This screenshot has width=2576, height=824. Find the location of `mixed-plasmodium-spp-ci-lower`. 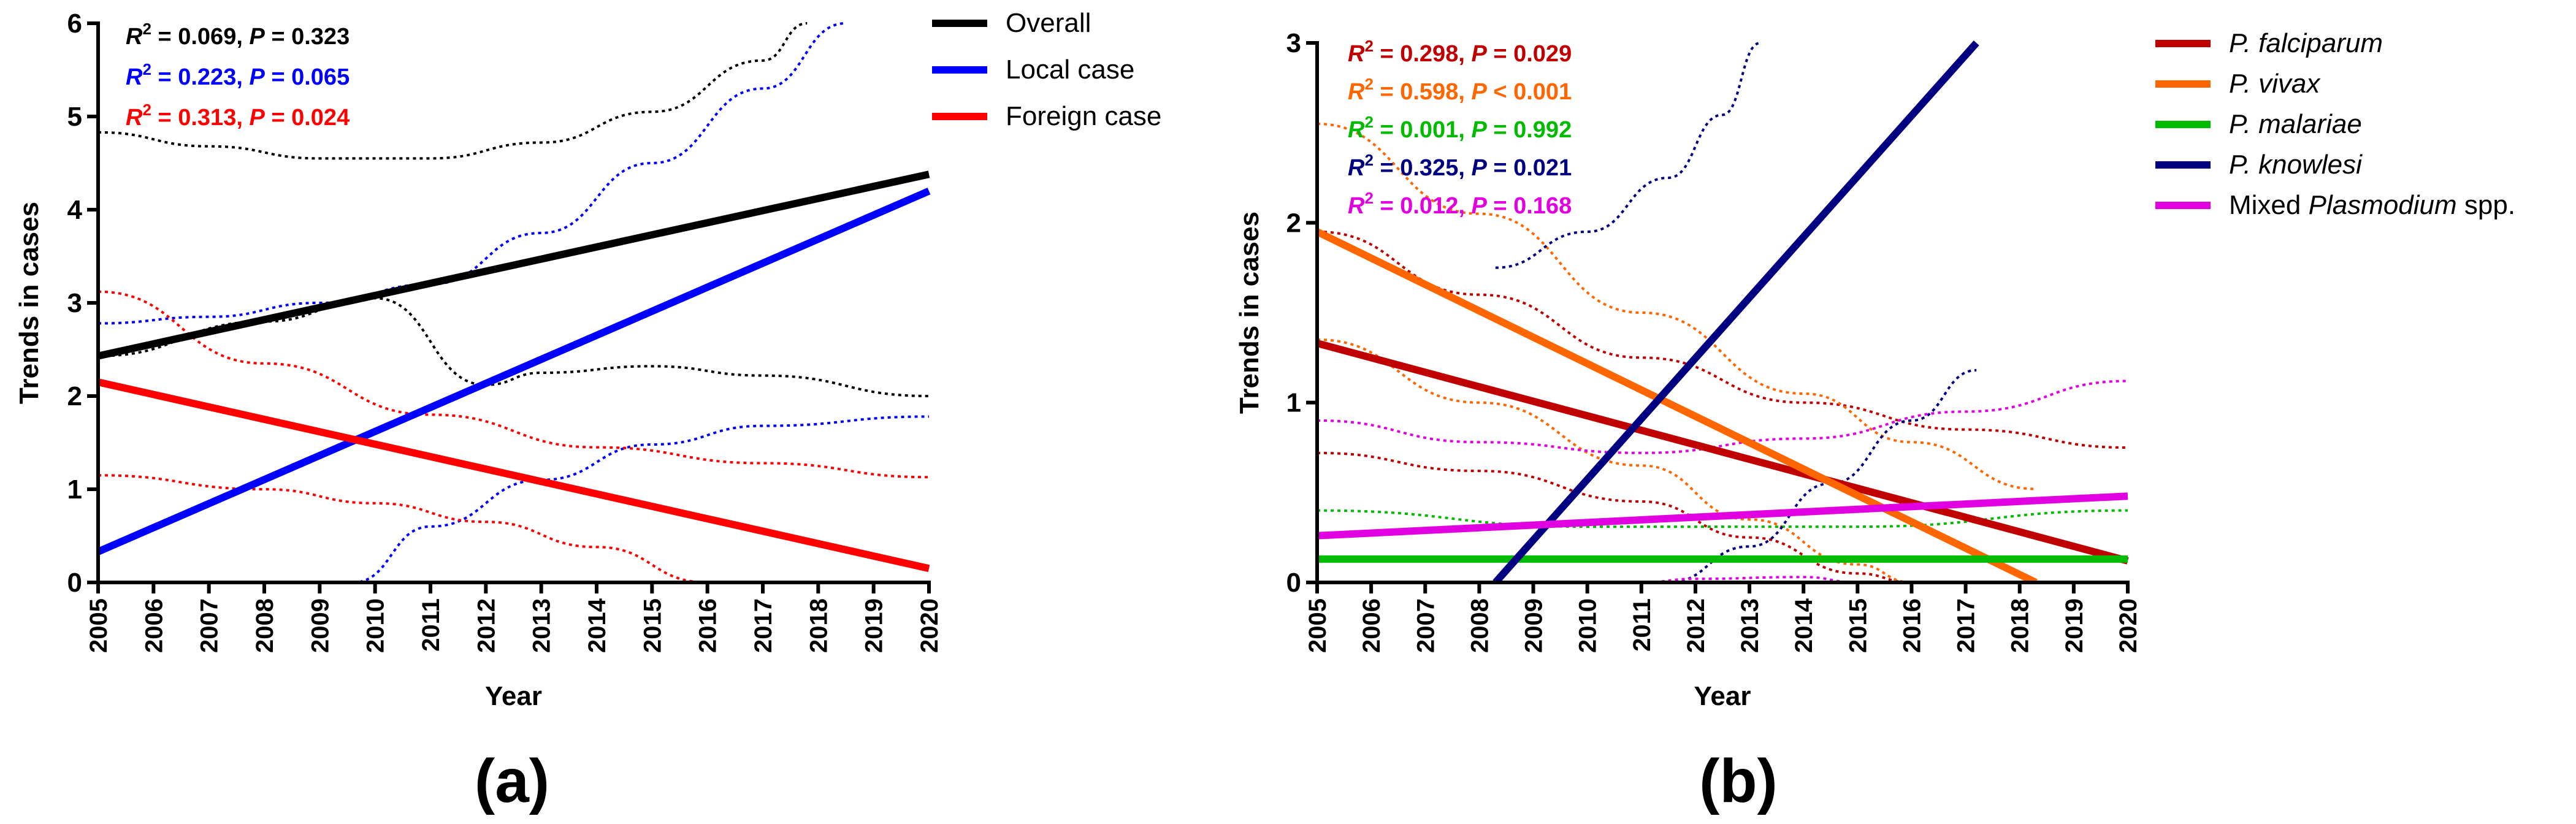

mixed-plasmodium-spp-ci-lower is located at coordinates (1749, 579).